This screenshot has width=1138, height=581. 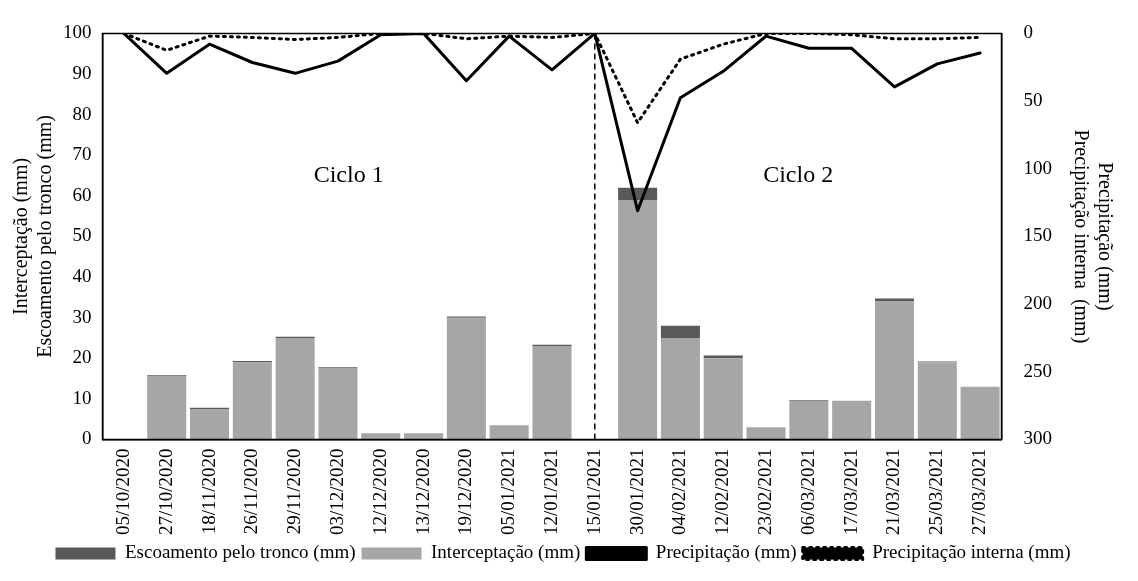 What do you see at coordinates (679, 491) in the screenshot?
I see `x-tick-label: 04/02/2021` at bounding box center [679, 491].